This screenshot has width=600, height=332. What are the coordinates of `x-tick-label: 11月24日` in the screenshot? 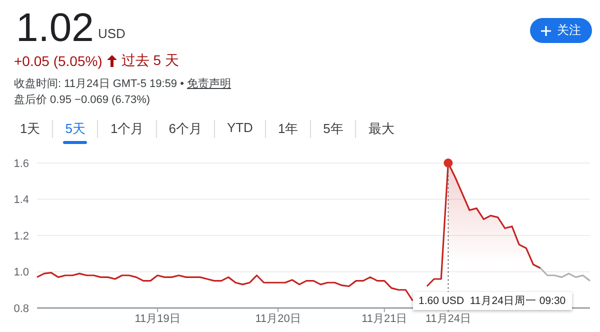 It's located at (448, 318).